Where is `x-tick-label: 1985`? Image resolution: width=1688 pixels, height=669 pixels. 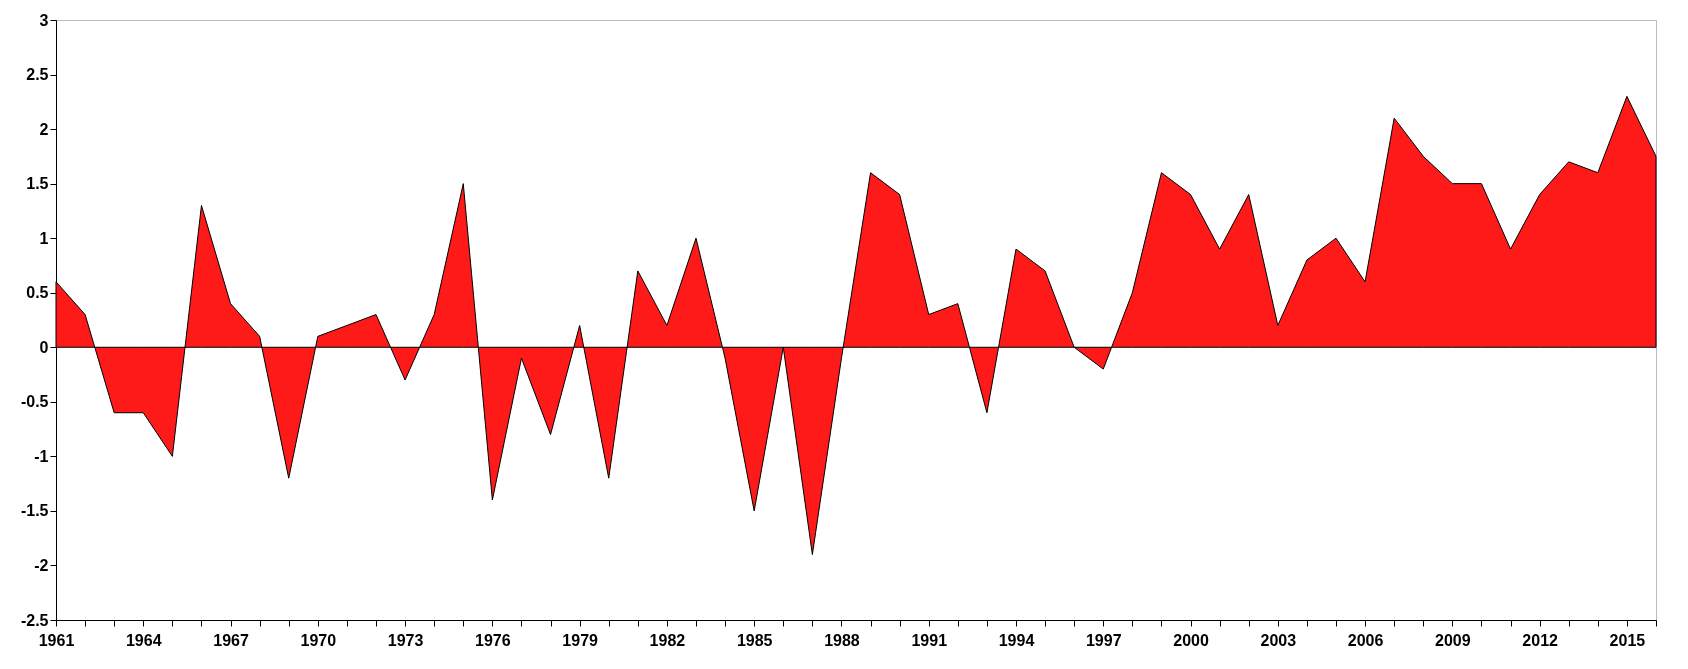
x-tick-label: 1985 is located at coordinates (754, 640).